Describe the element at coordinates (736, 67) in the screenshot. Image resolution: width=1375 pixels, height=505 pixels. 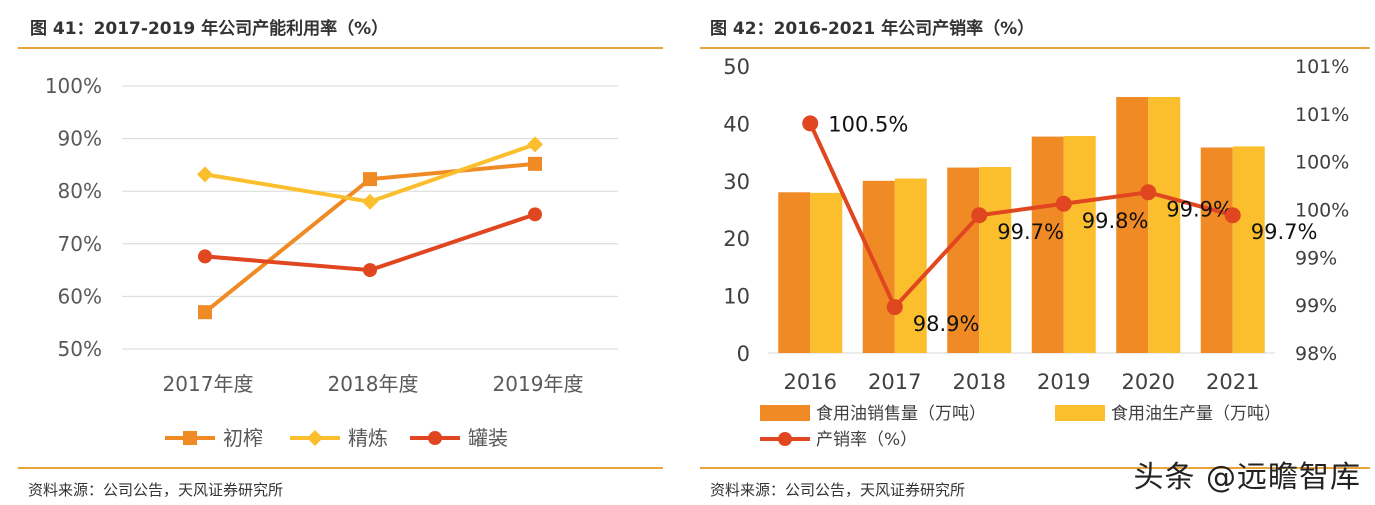
I see `y-tick-label: 50` at that location.